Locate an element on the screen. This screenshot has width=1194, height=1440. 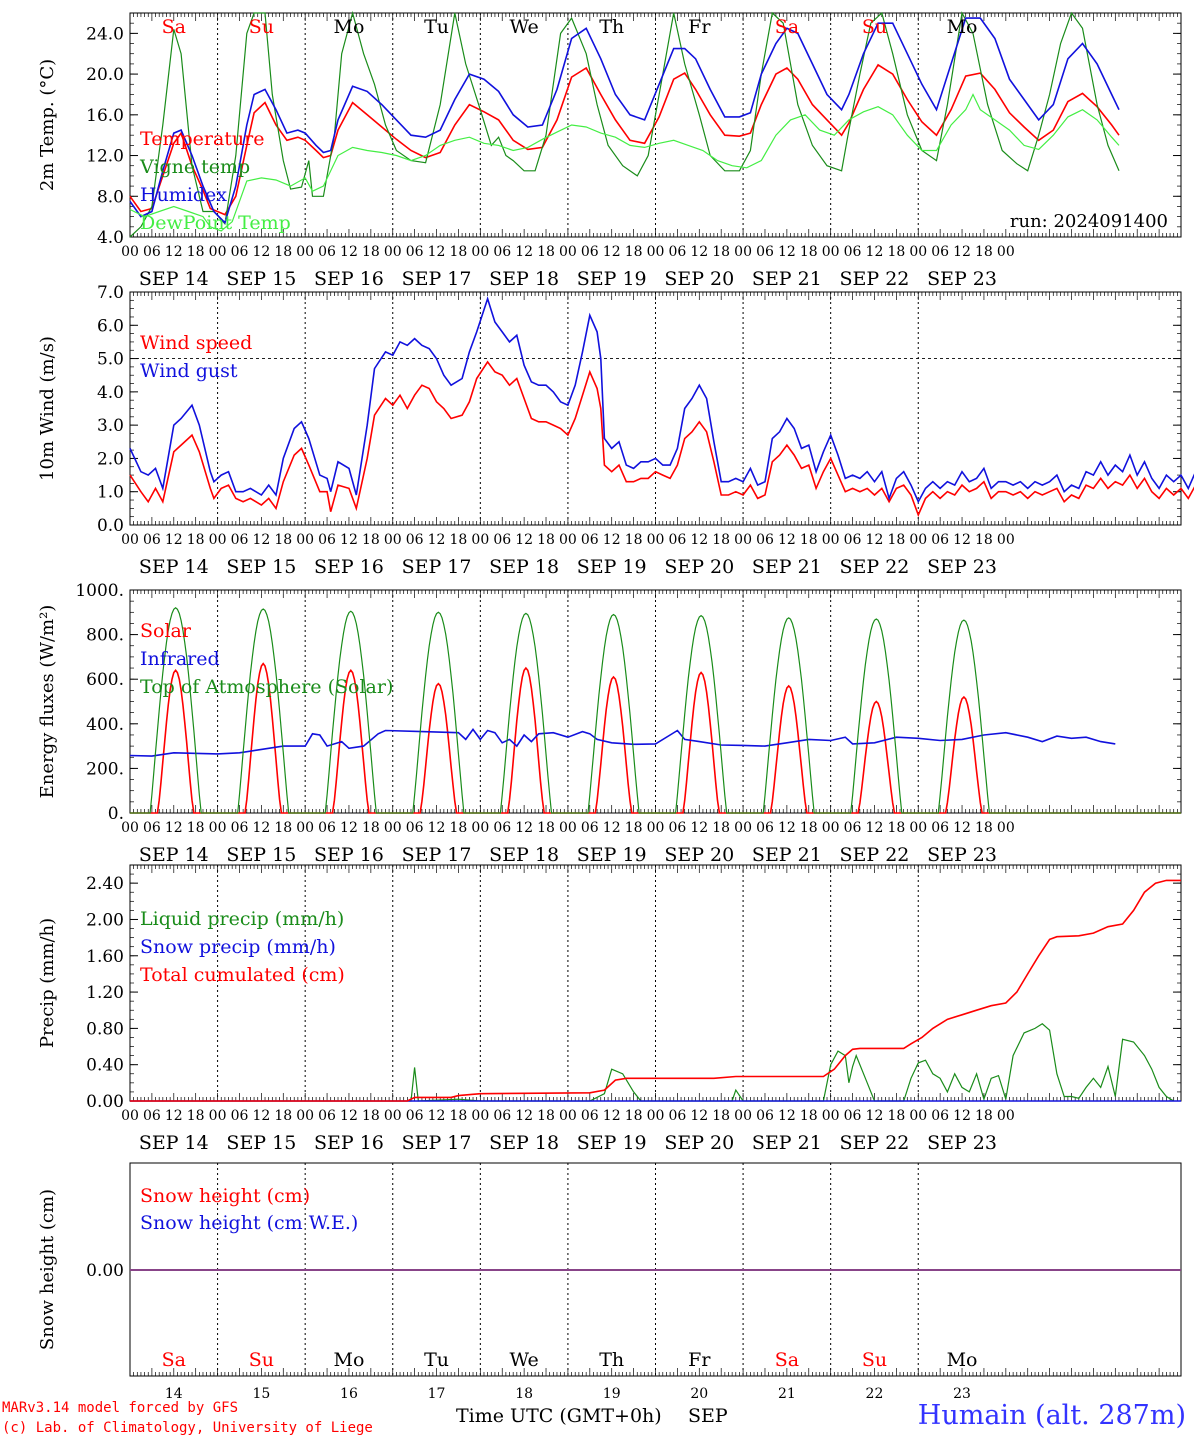
y-tick-label: 7.0 is located at coordinates (110, 293).